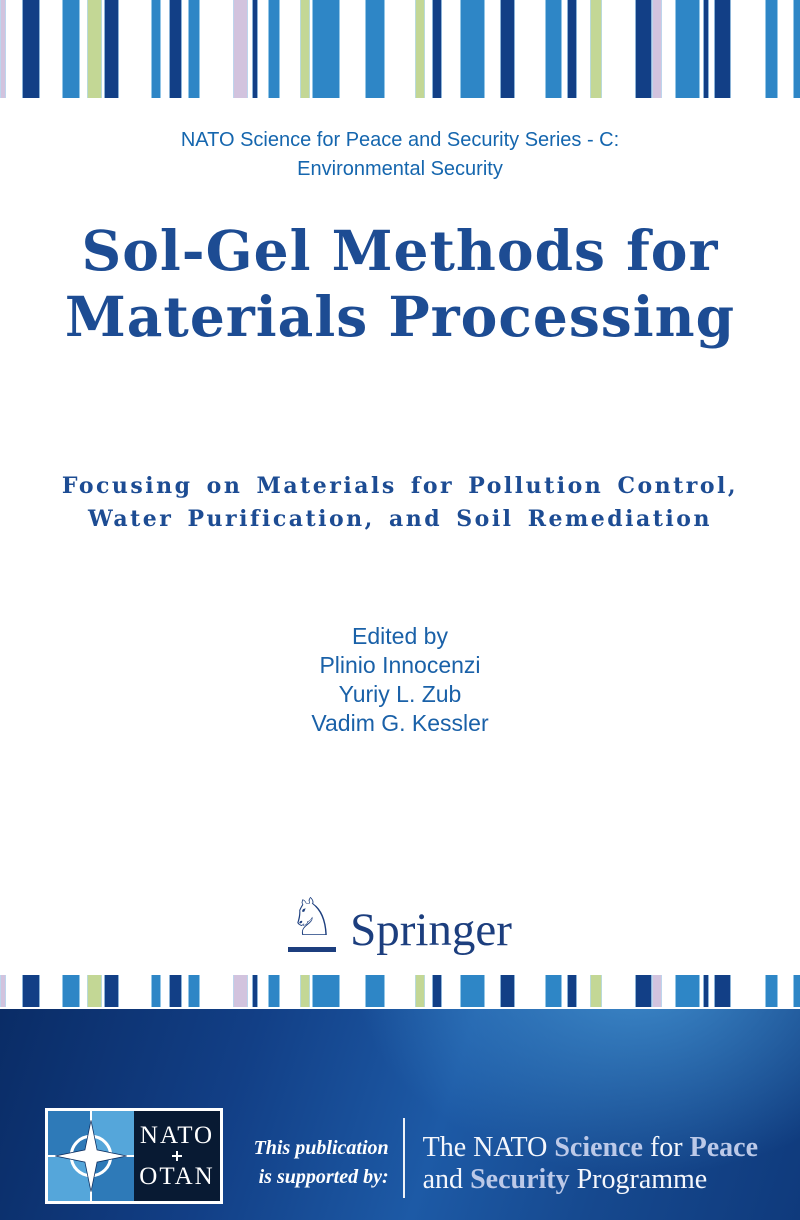 The height and width of the screenshot is (1220, 800). What do you see at coordinates (177, 1176) in the screenshot?
I see `nato-word-bottom: OTAN` at bounding box center [177, 1176].